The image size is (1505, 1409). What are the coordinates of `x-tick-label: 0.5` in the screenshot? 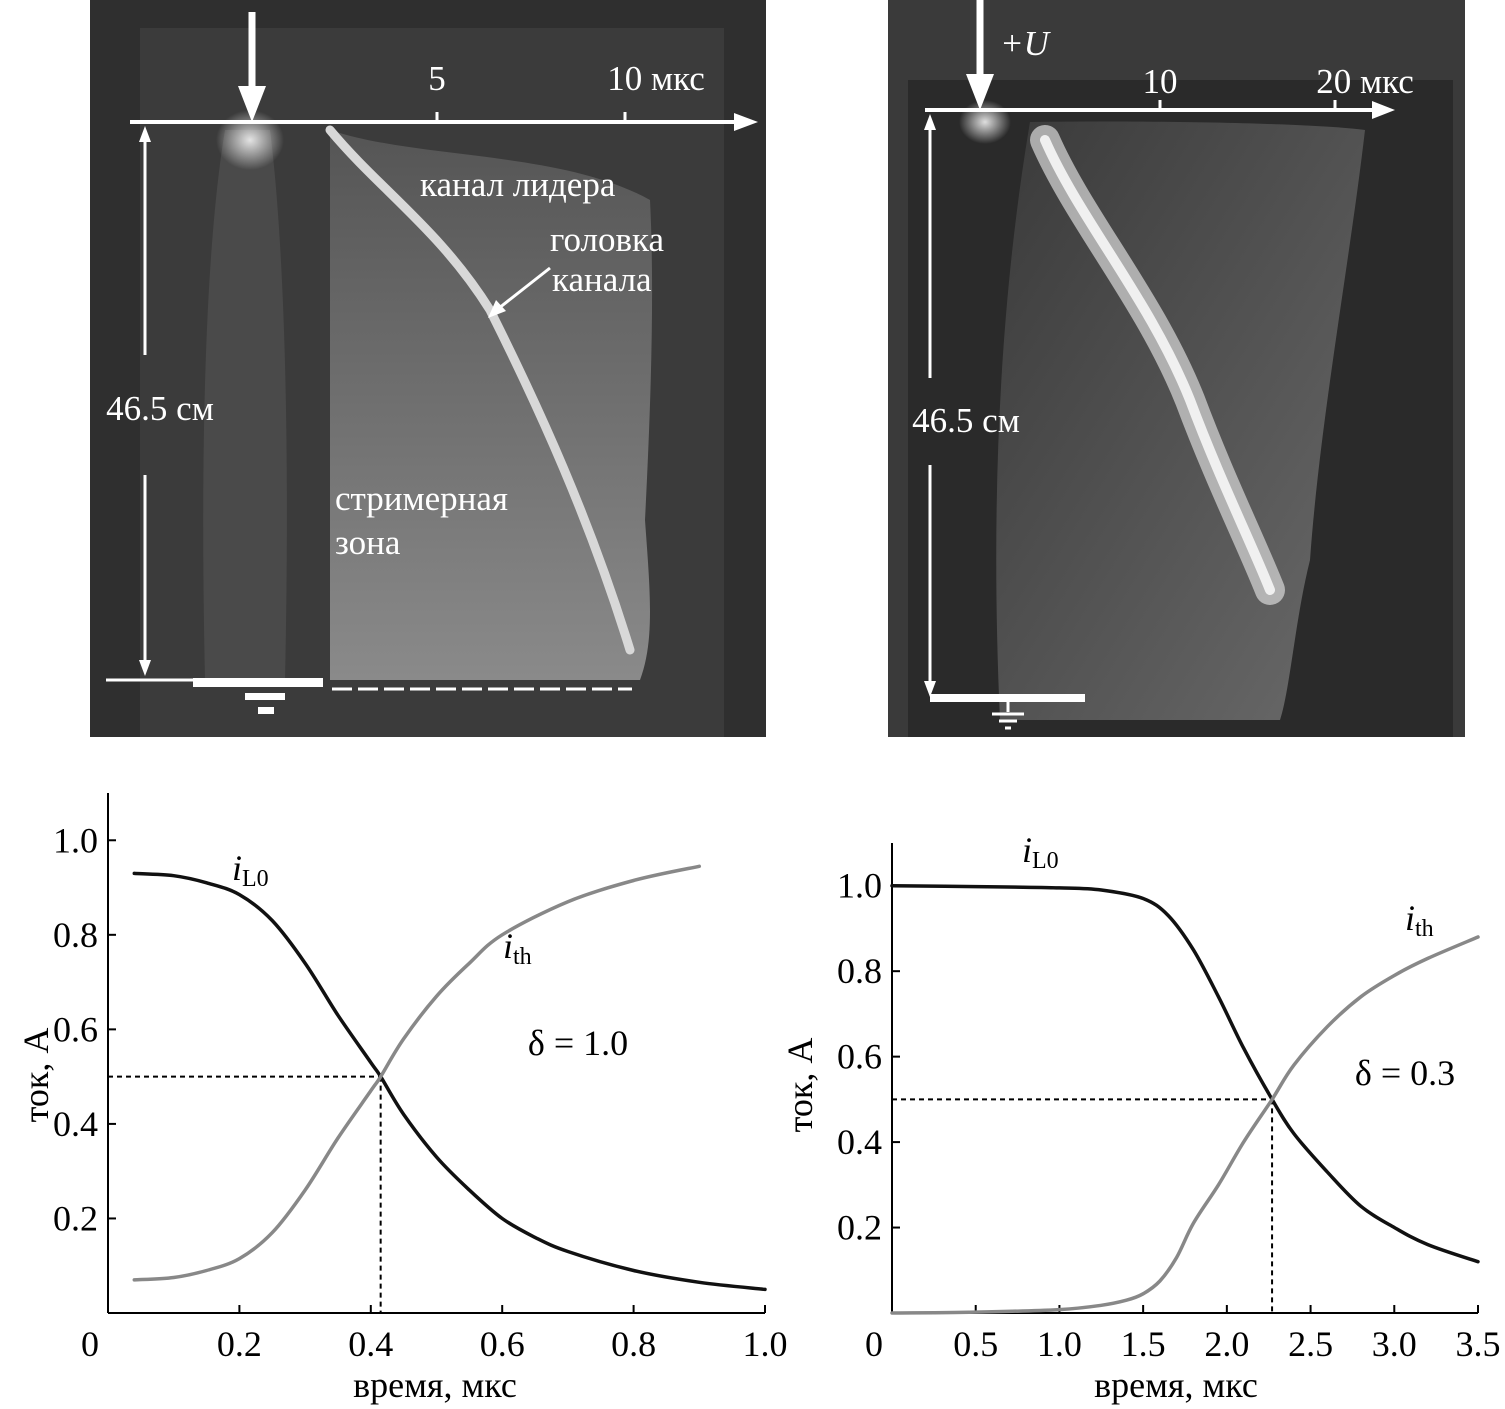 It's located at (975, 1344).